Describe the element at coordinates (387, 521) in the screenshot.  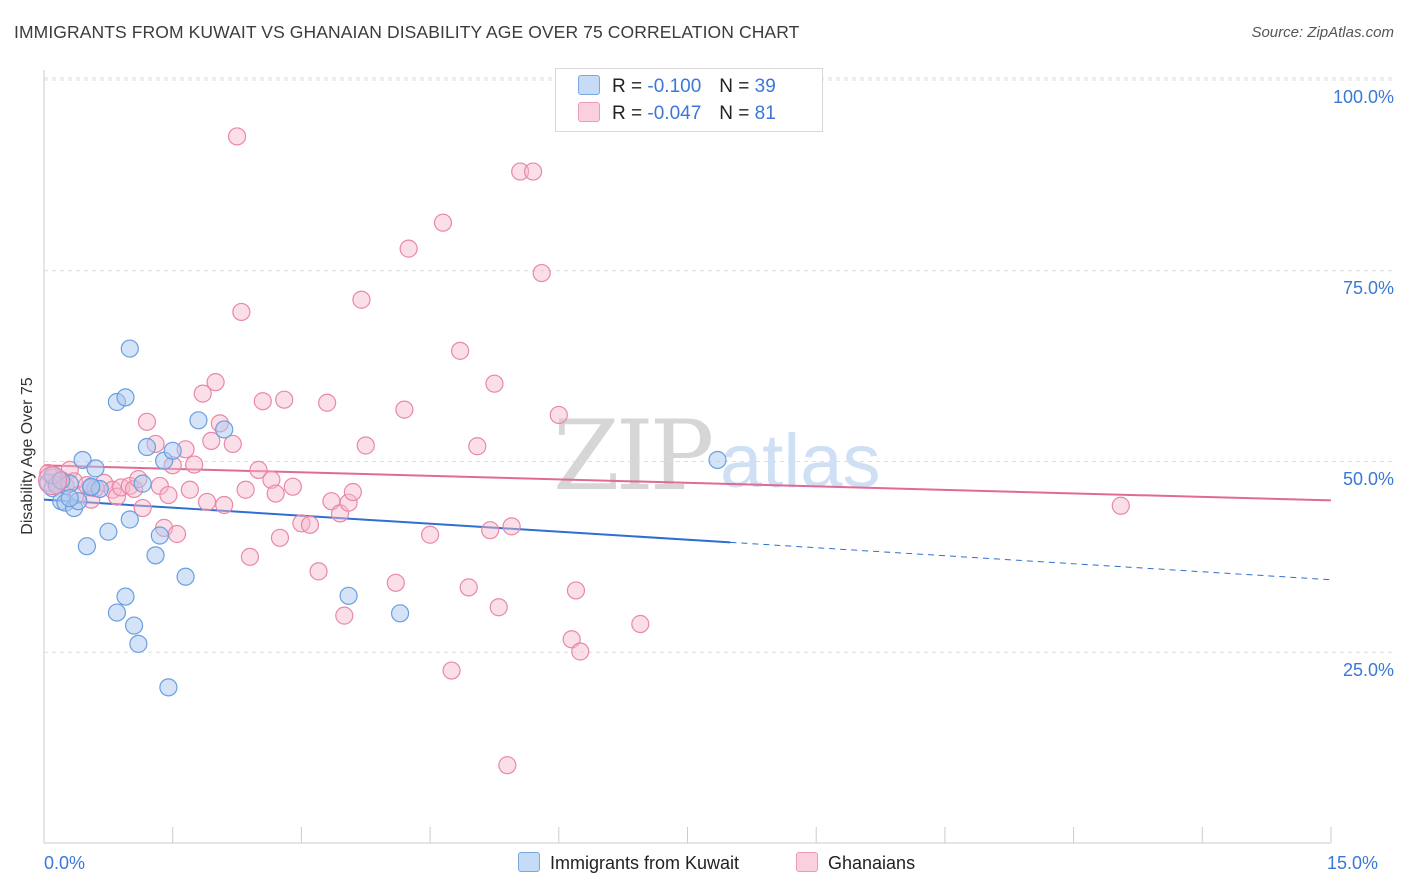
I see `trendline-kuwait` at that location.